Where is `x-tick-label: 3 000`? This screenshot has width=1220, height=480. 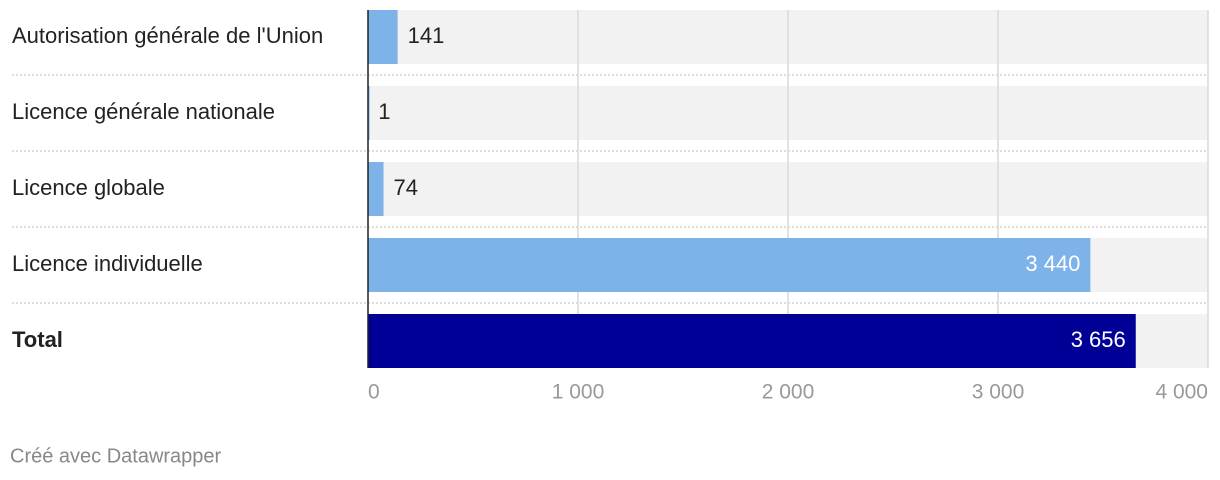 x-tick-label: 3 000 is located at coordinates (998, 392).